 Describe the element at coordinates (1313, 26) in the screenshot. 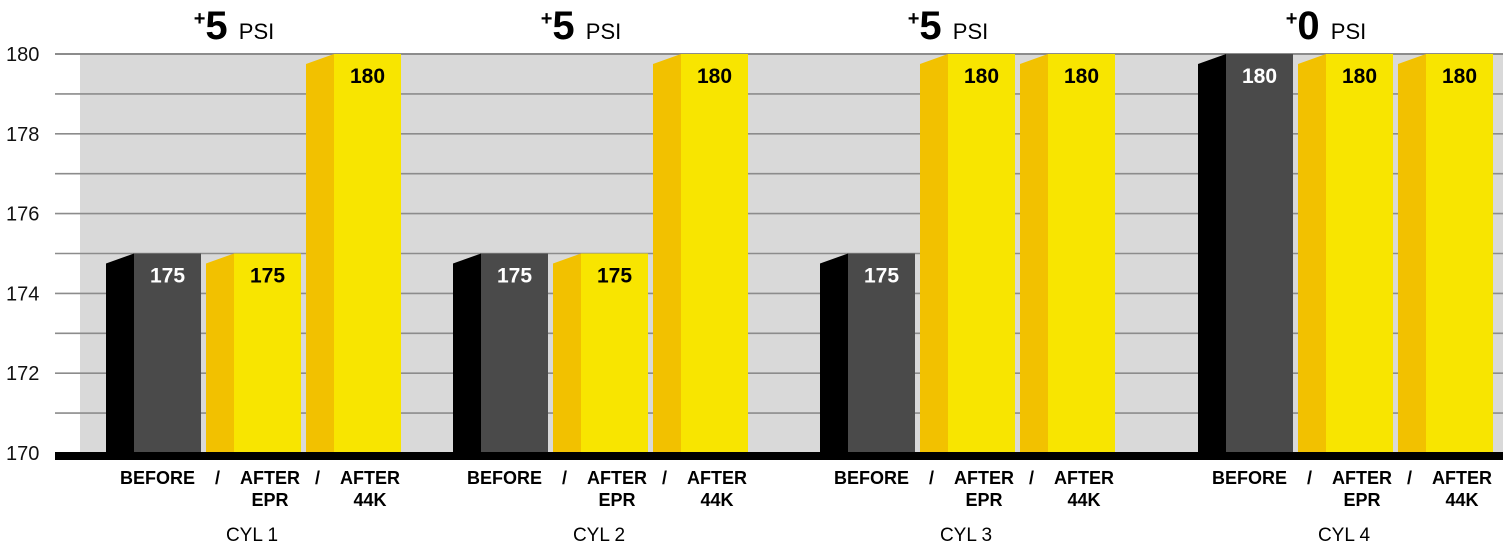

I see `delta-value: 0` at that location.